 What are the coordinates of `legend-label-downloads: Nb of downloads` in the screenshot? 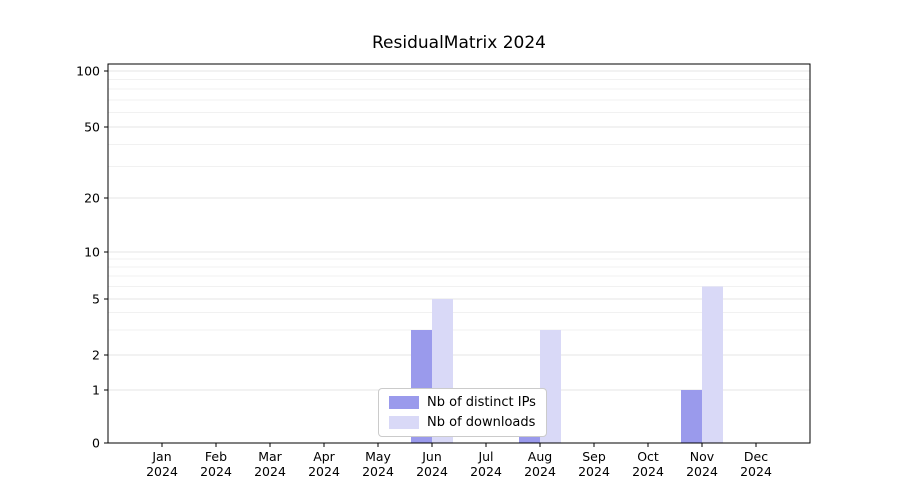 It's located at (481, 422).